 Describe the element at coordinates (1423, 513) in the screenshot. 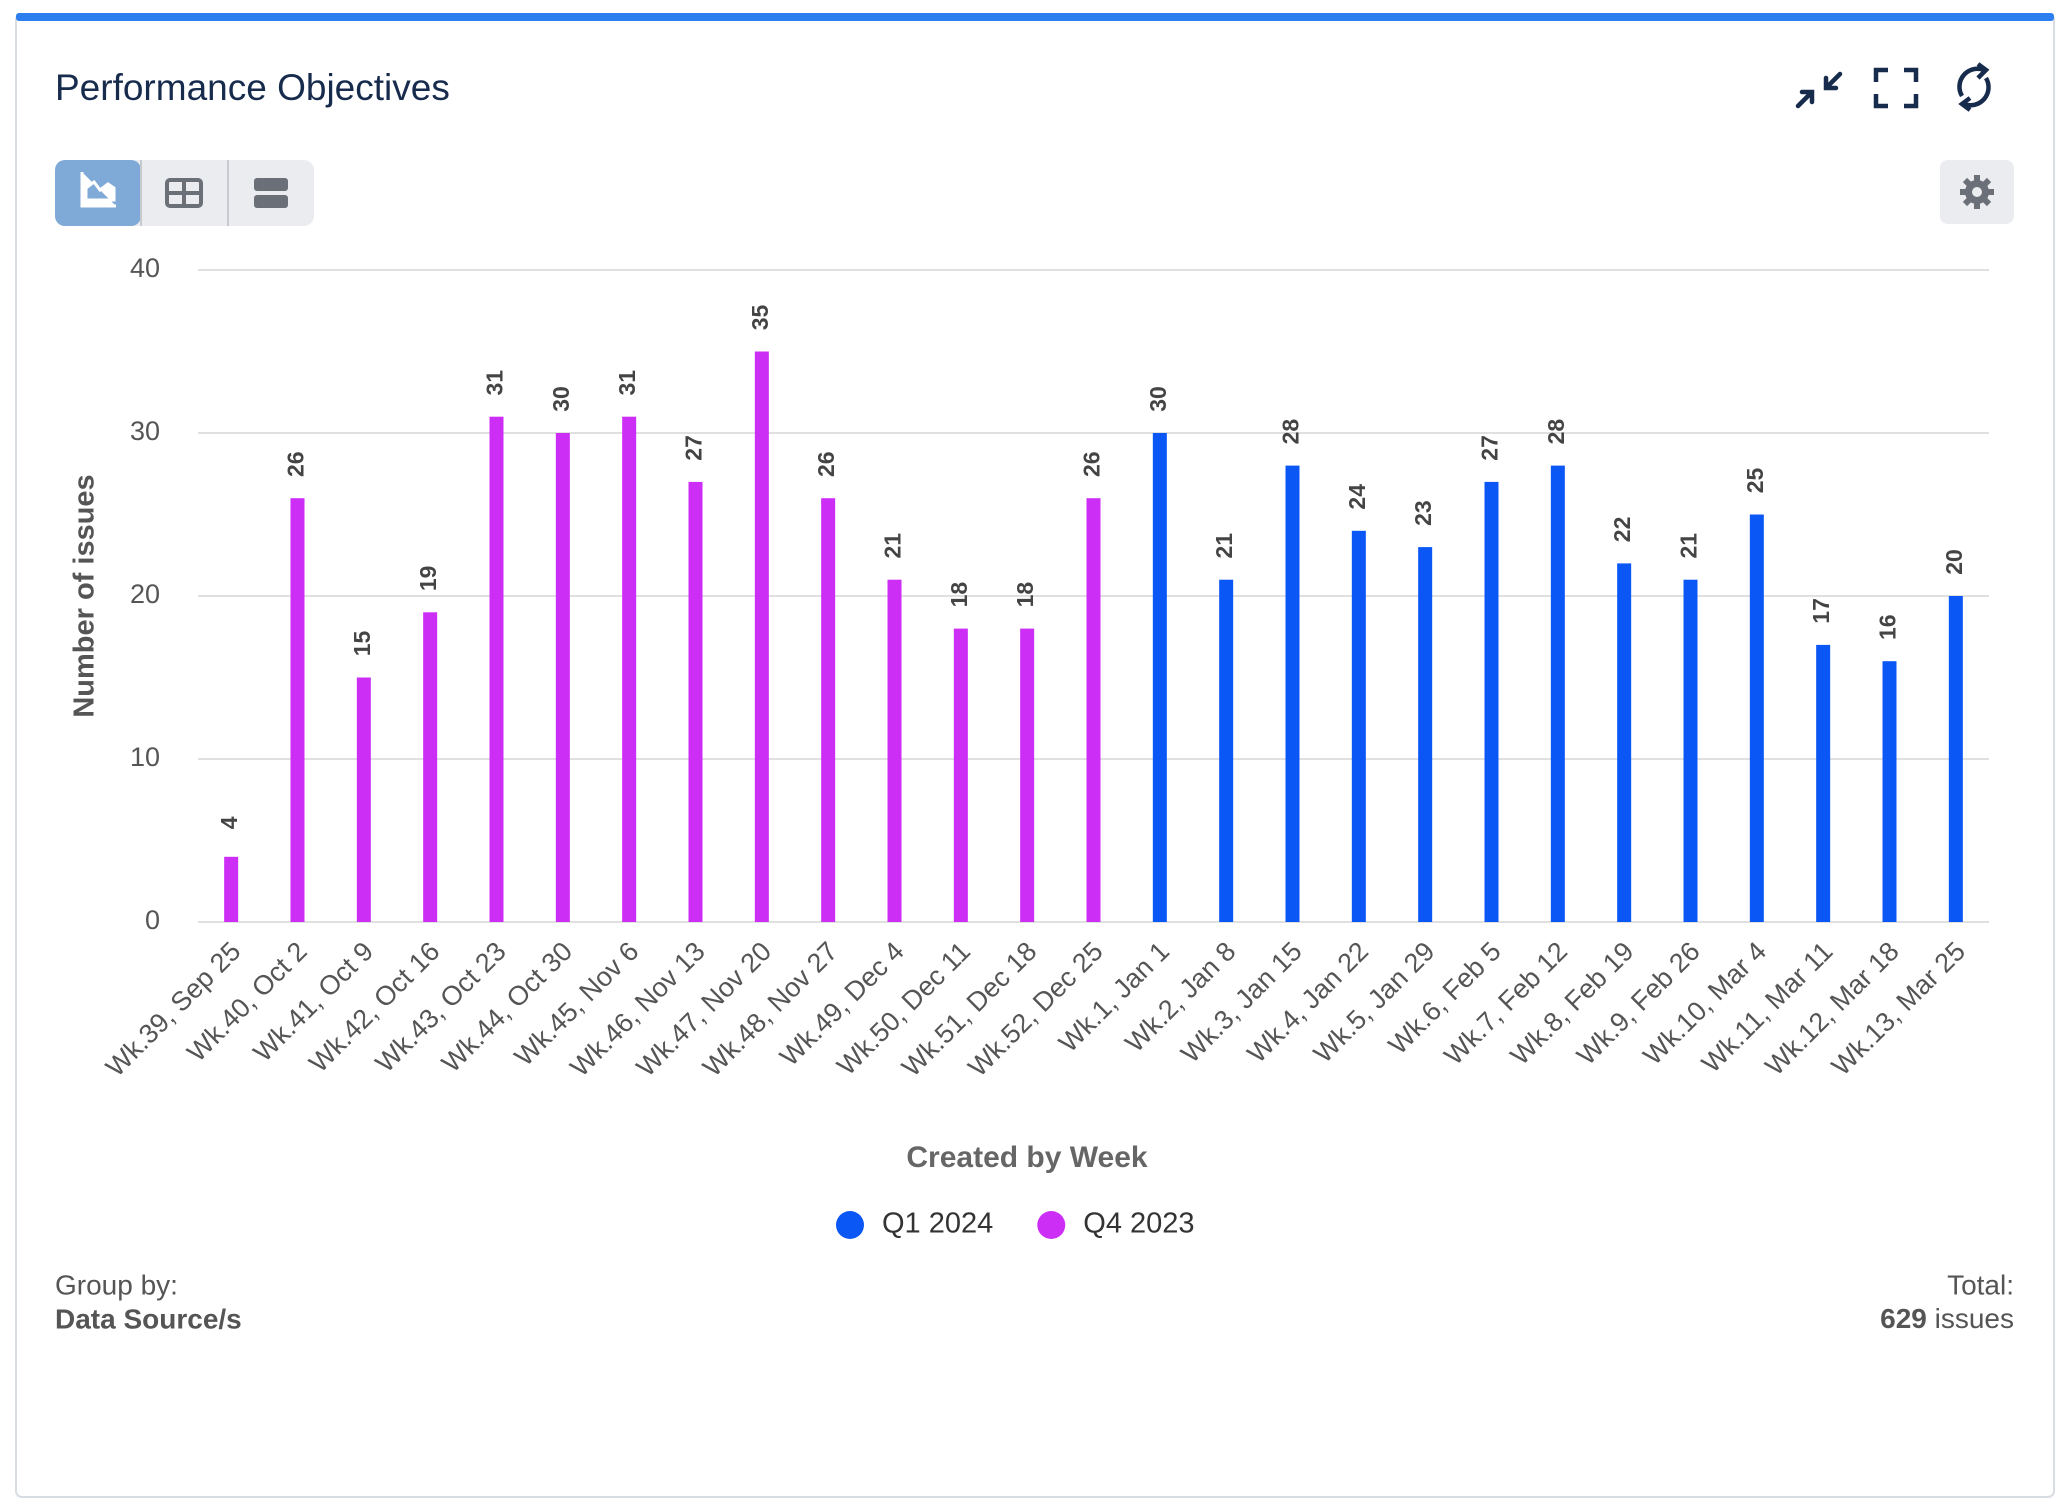

I see `value-label: 23` at that location.